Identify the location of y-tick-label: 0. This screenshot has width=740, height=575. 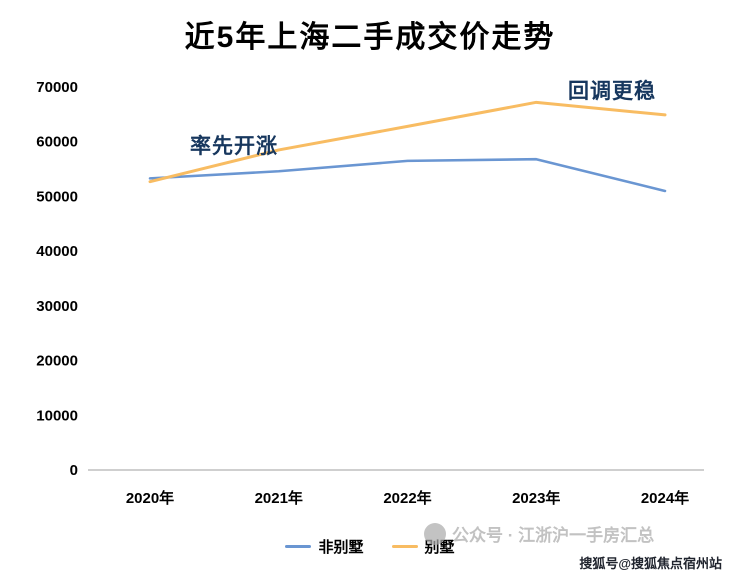
(74, 470).